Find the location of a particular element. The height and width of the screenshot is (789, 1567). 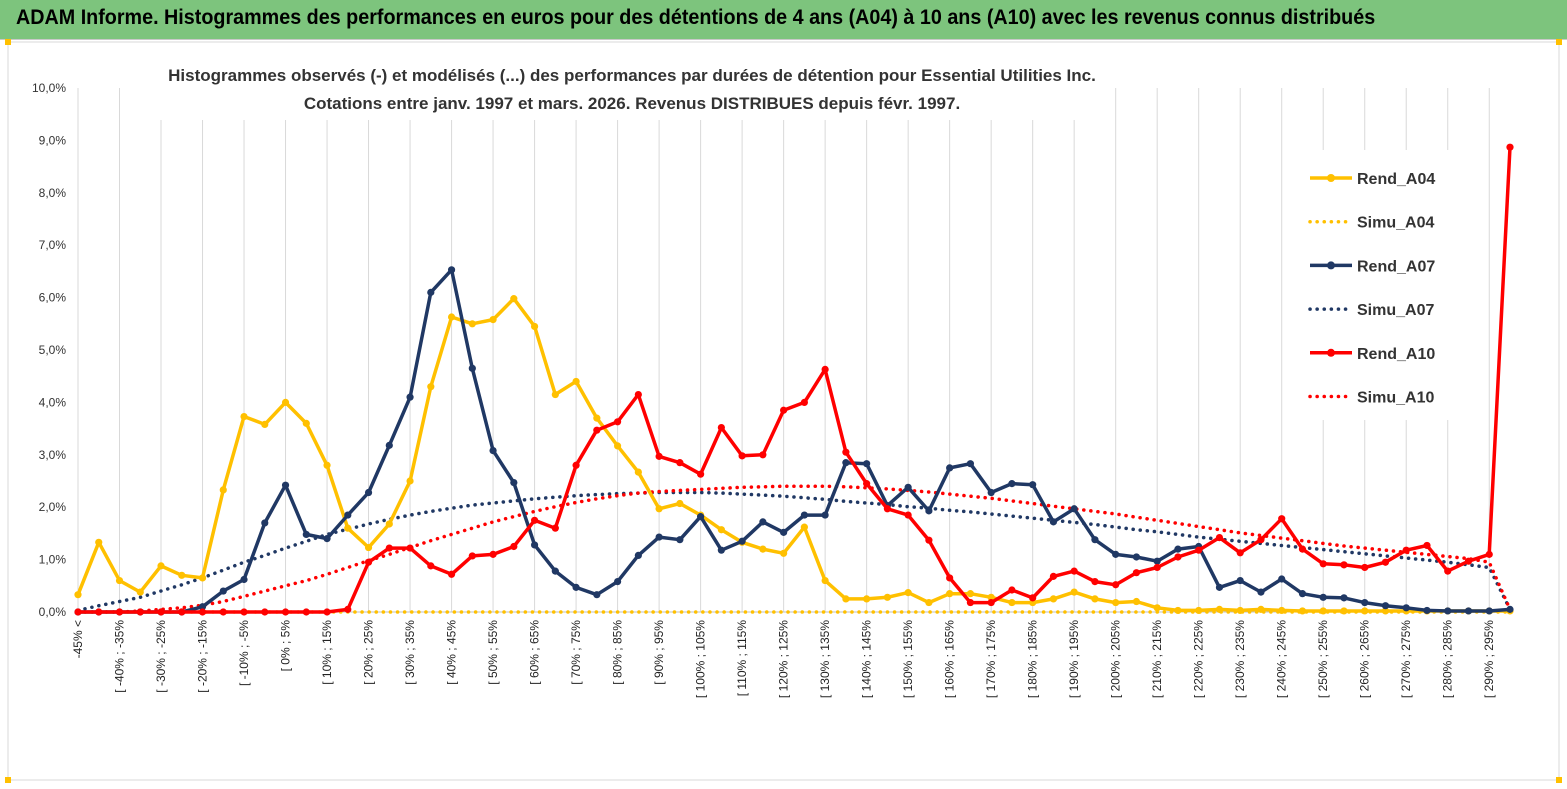

x-tick-label: [ 210% ; 215% is located at coordinates (1157, 659).